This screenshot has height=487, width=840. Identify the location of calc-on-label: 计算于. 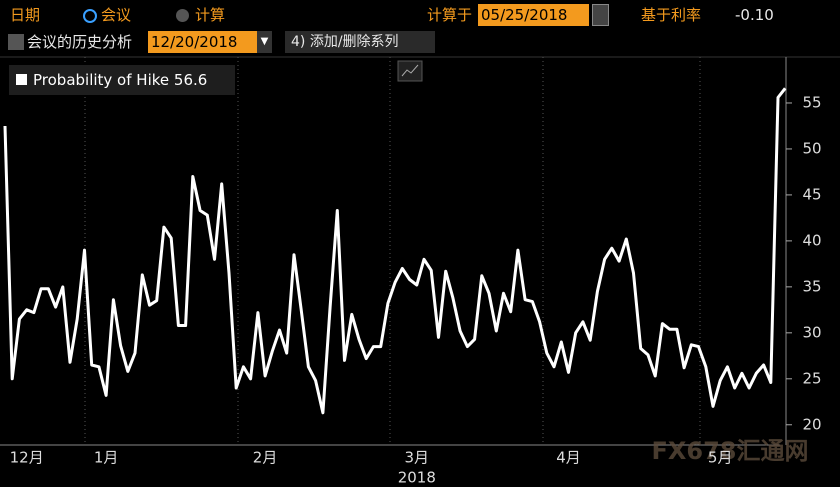
(450, 15).